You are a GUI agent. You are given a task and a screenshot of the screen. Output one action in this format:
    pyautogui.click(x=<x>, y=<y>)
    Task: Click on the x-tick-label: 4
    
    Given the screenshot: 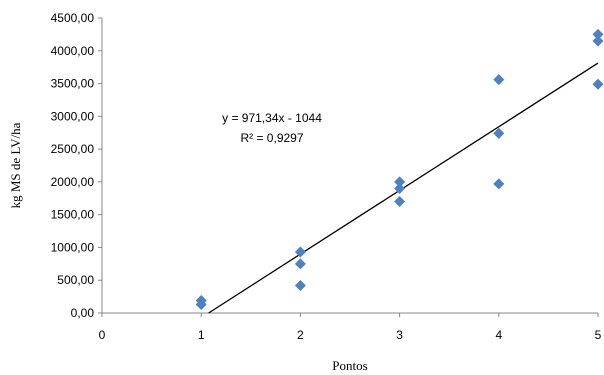 What is the action you would take?
    pyautogui.click(x=498, y=335)
    